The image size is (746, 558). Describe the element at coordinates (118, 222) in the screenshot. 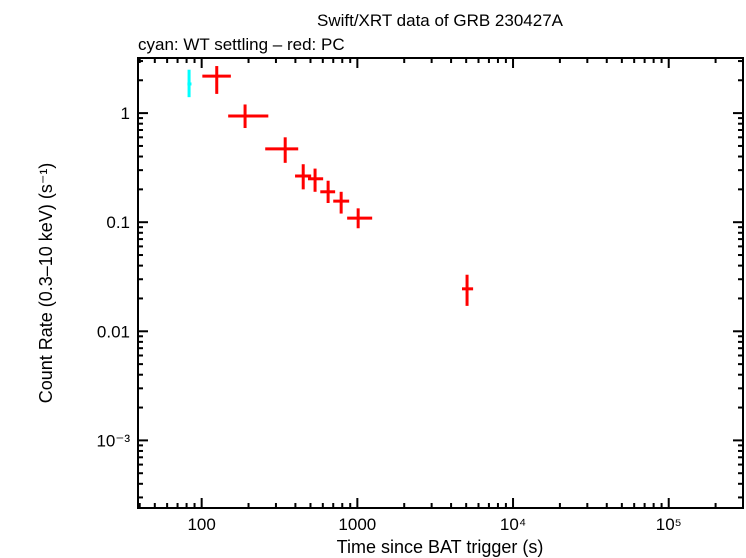

I see `y-tick-label: 0.1` at that location.